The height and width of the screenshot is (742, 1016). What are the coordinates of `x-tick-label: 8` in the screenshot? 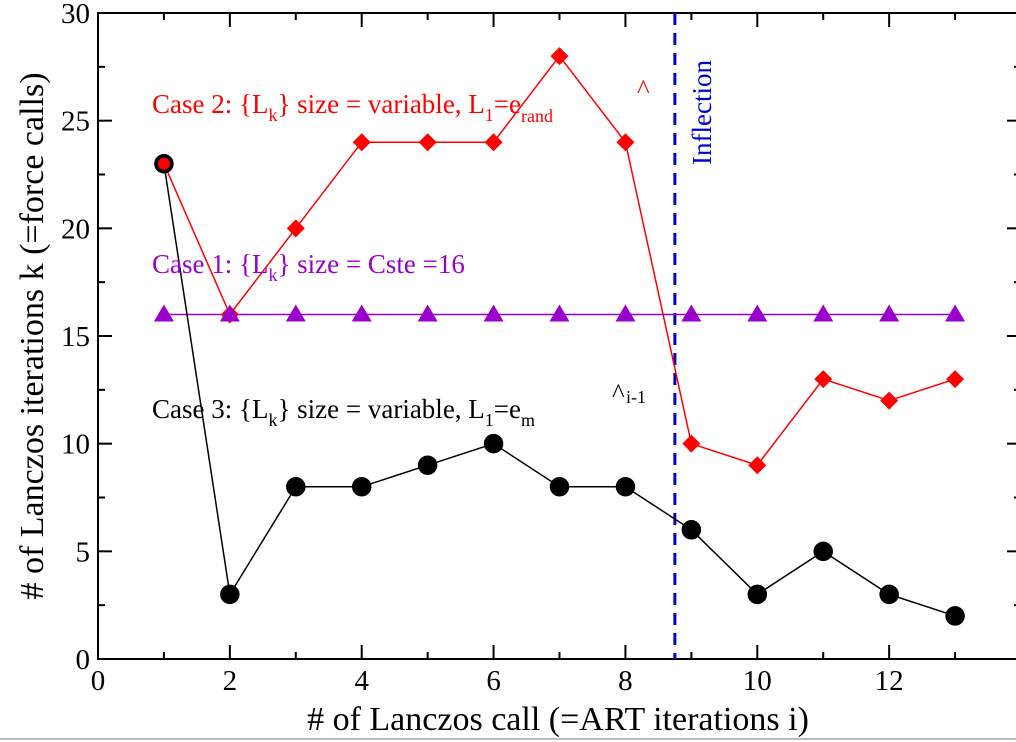 It's located at (625, 681).